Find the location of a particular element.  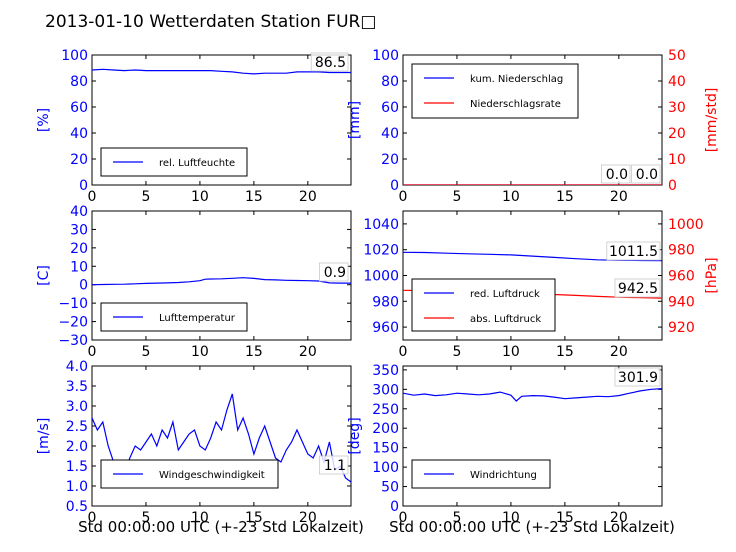

legend-entry: Windrichtung is located at coordinates (503, 475).